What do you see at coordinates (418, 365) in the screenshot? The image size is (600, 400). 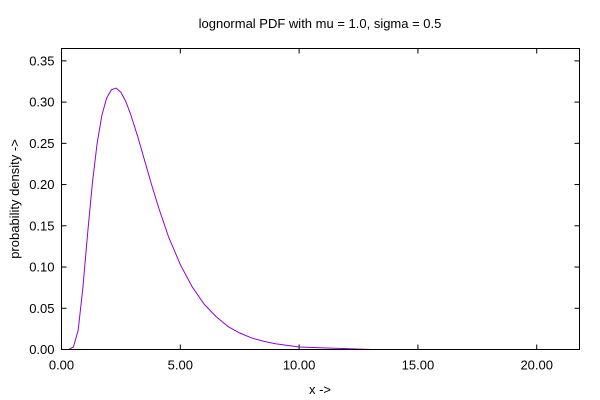 I see `x-tick-label: 15.00` at bounding box center [418, 365].